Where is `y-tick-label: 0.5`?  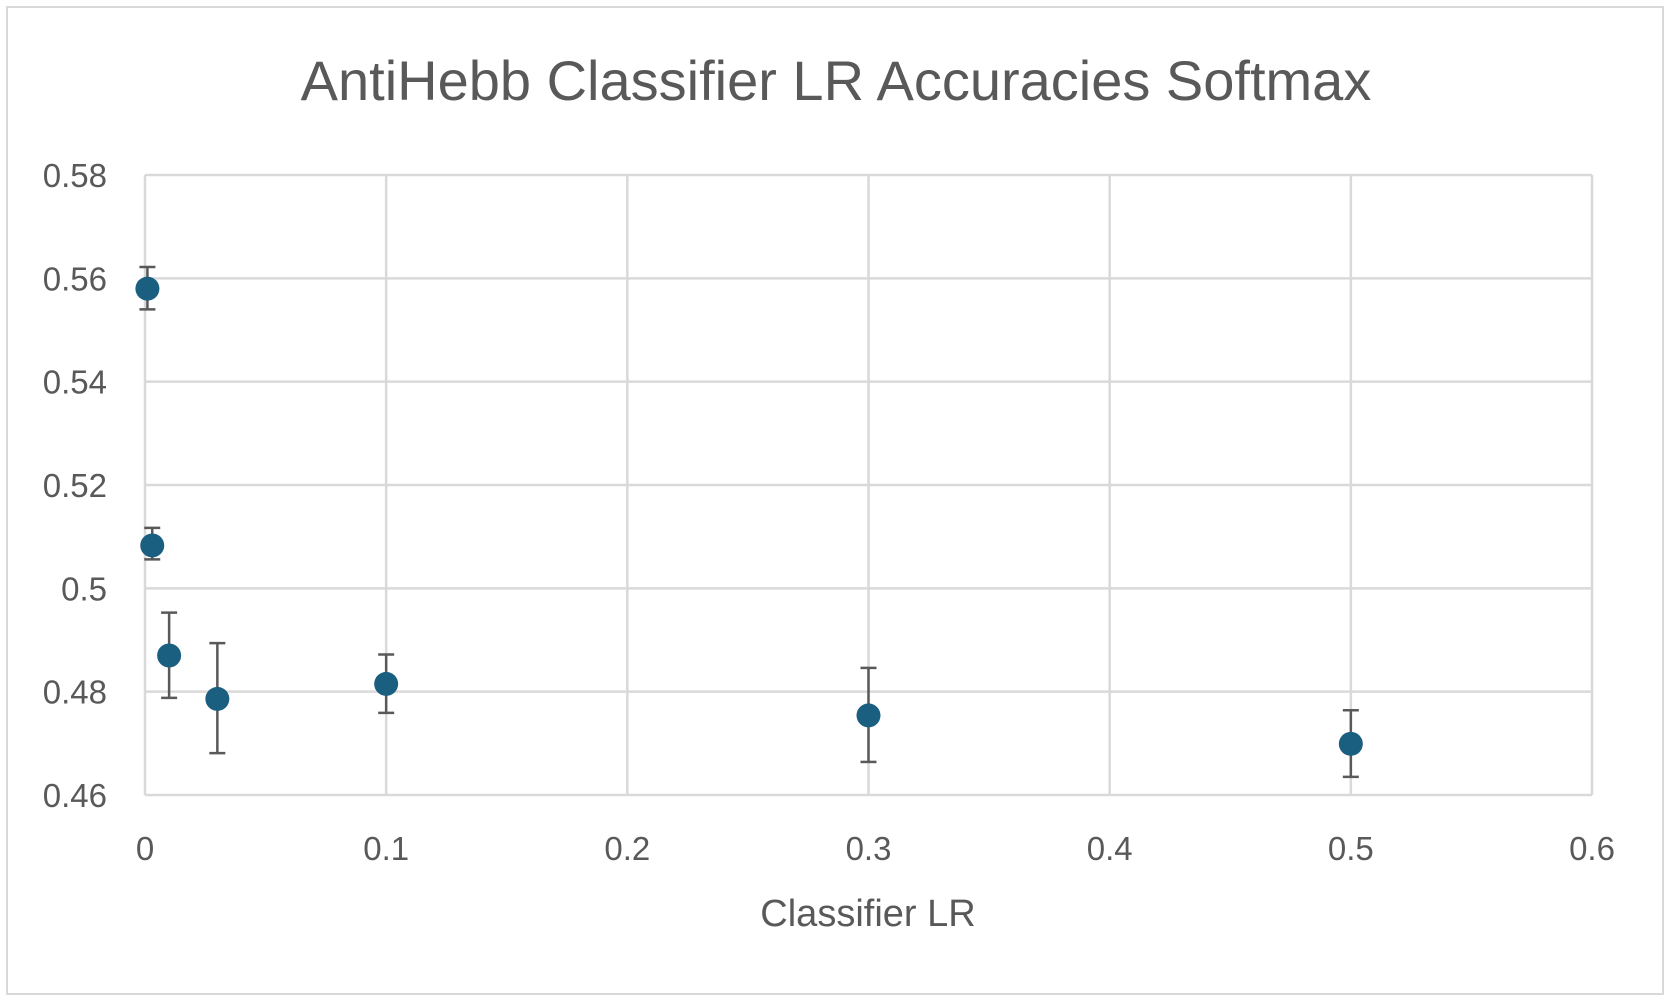
y-tick-label: 0.5 is located at coordinates (84, 588).